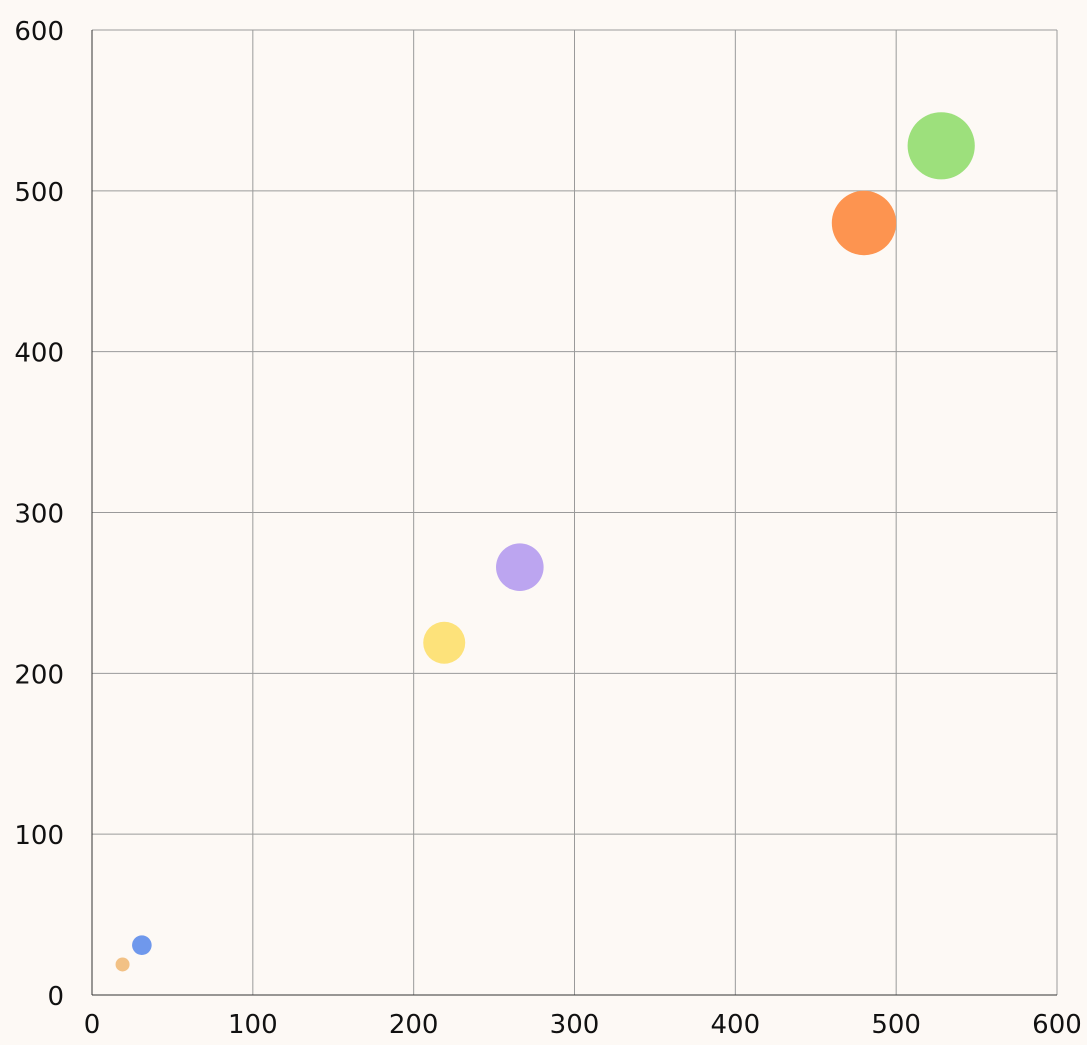  Describe the element at coordinates (39, 354) in the screenshot. I see `y-tick-label: 400` at that location.